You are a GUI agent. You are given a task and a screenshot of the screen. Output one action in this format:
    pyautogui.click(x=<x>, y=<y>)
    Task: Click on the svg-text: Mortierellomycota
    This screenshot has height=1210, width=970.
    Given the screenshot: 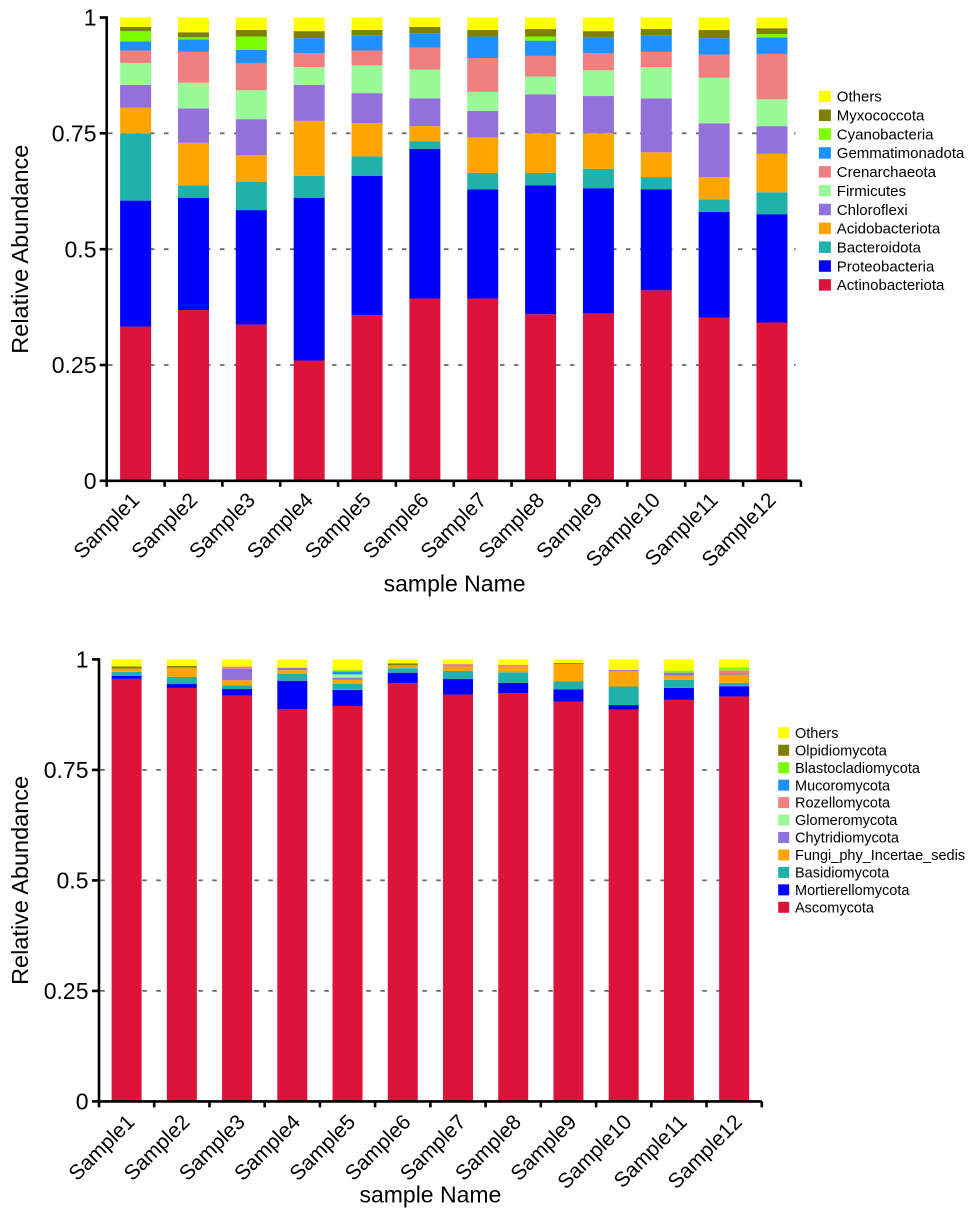 What is the action you would take?
    pyautogui.click(x=852, y=891)
    